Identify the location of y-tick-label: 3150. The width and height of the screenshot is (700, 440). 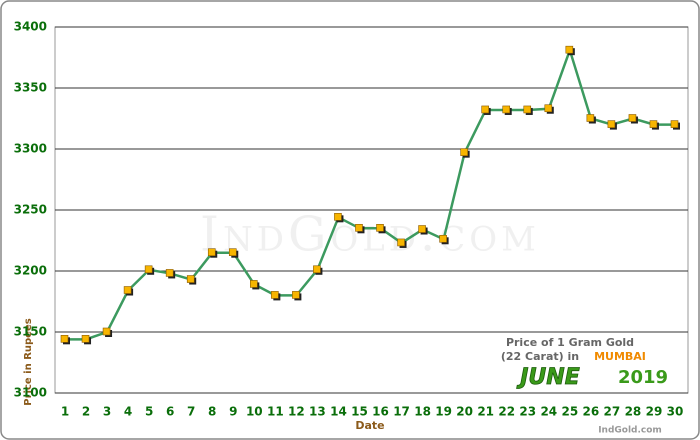
(30, 332).